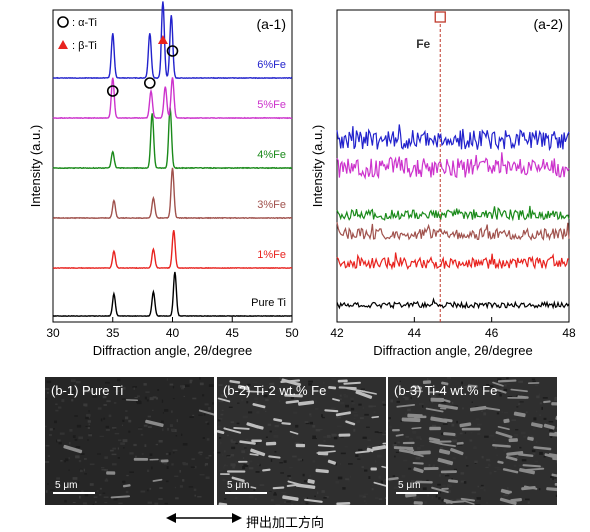  Describe the element at coordinates (453, 261) in the screenshot. I see `xrd-series-line` at that location.